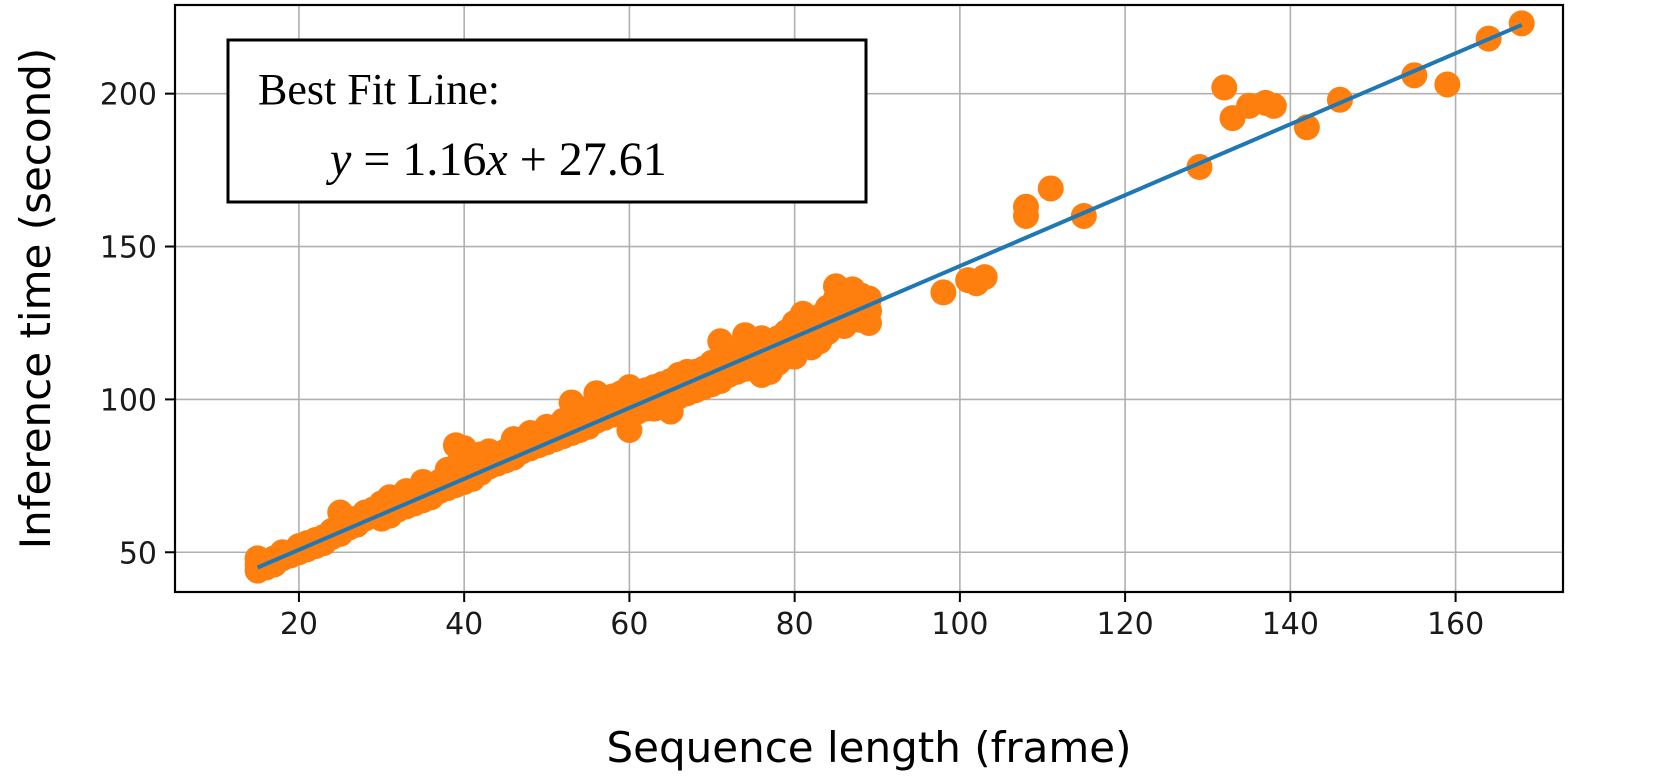 The image size is (1661, 779). I want to click on x-tick-label: 40, so click(464, 624).